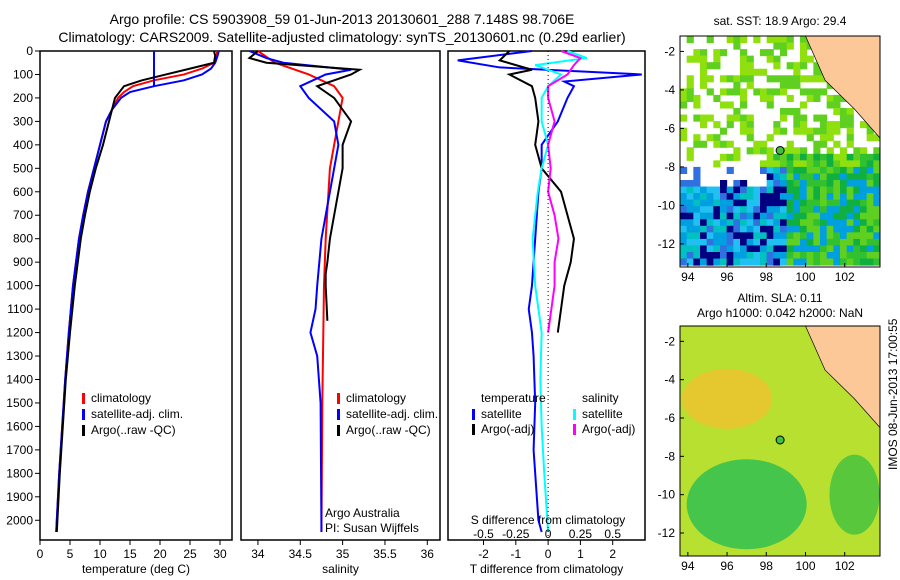 This screenshot has height=580, width=900. Describe the element at coordinates (19, 473) in the screenshot. I see `y-tick-label: 1800` at that location.